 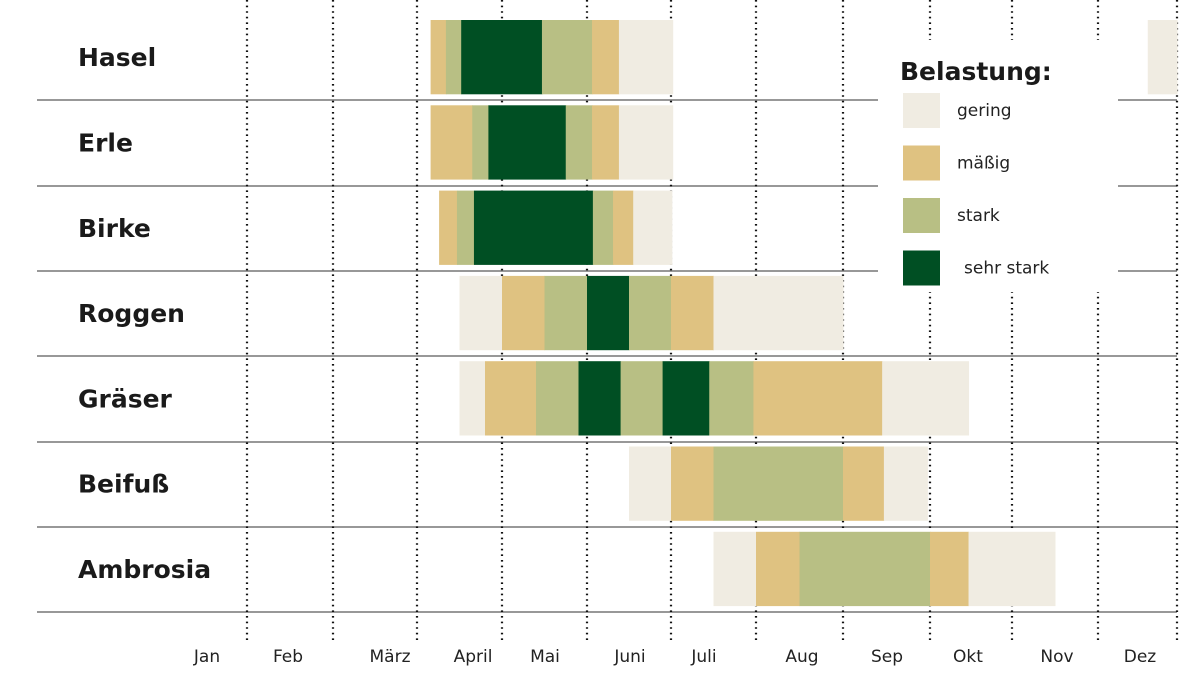 I want to click on month-tick-label: Jan, so click(x=206, y=657).